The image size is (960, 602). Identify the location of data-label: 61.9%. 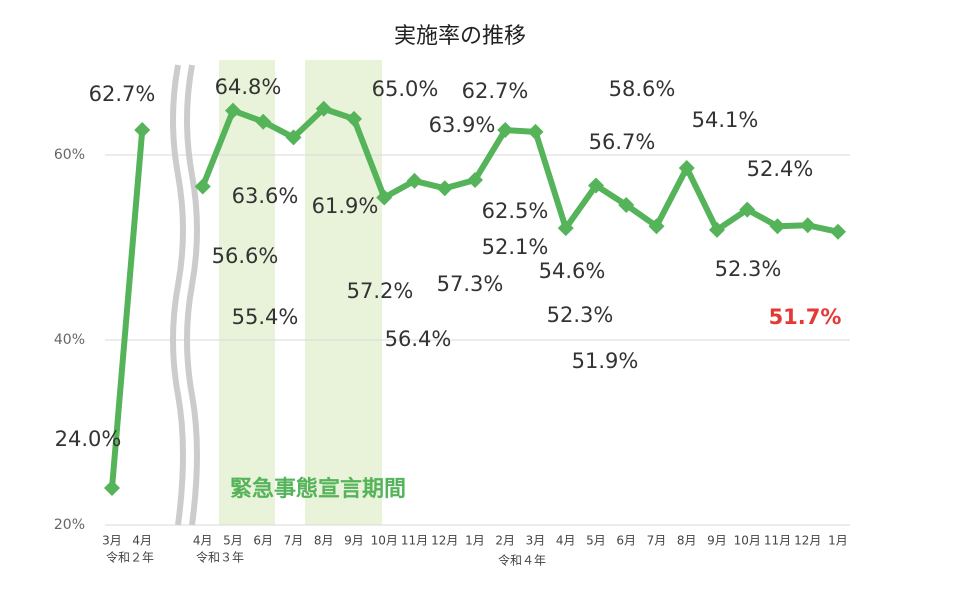
(345, 206).